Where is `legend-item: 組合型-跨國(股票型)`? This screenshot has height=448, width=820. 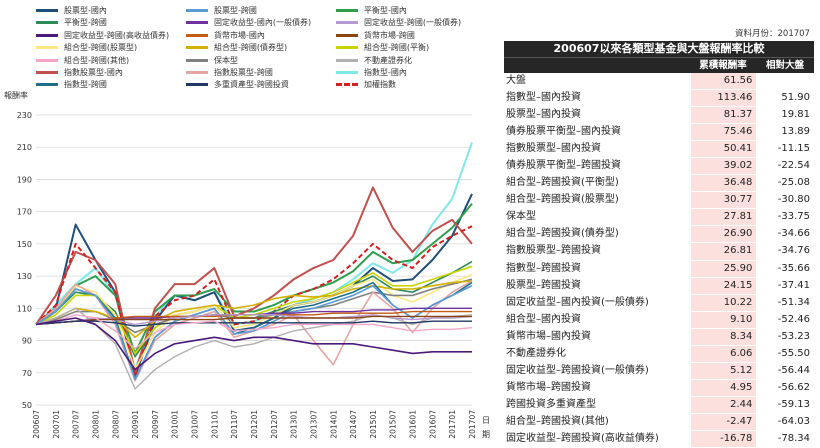
legend-item: 組合型-跨國(股票型) is located at coordinates (86, 47).